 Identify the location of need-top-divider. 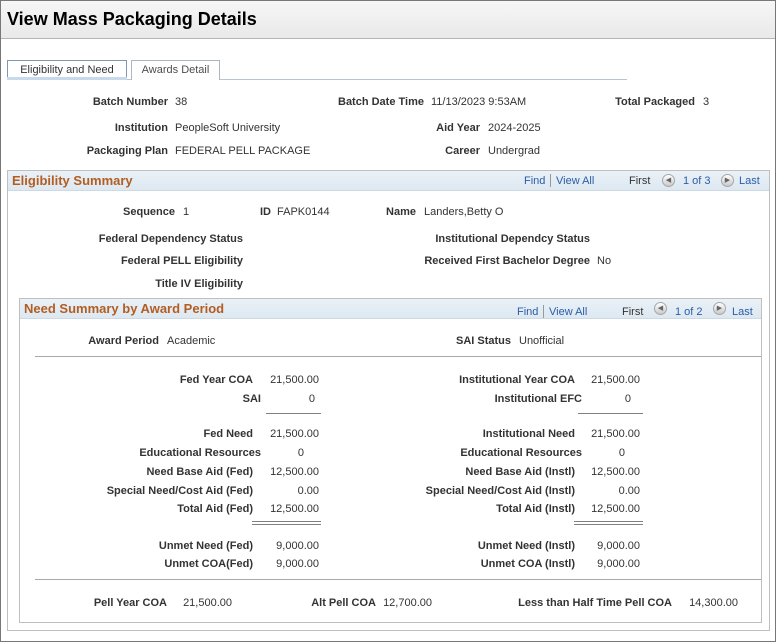
(398, 356).